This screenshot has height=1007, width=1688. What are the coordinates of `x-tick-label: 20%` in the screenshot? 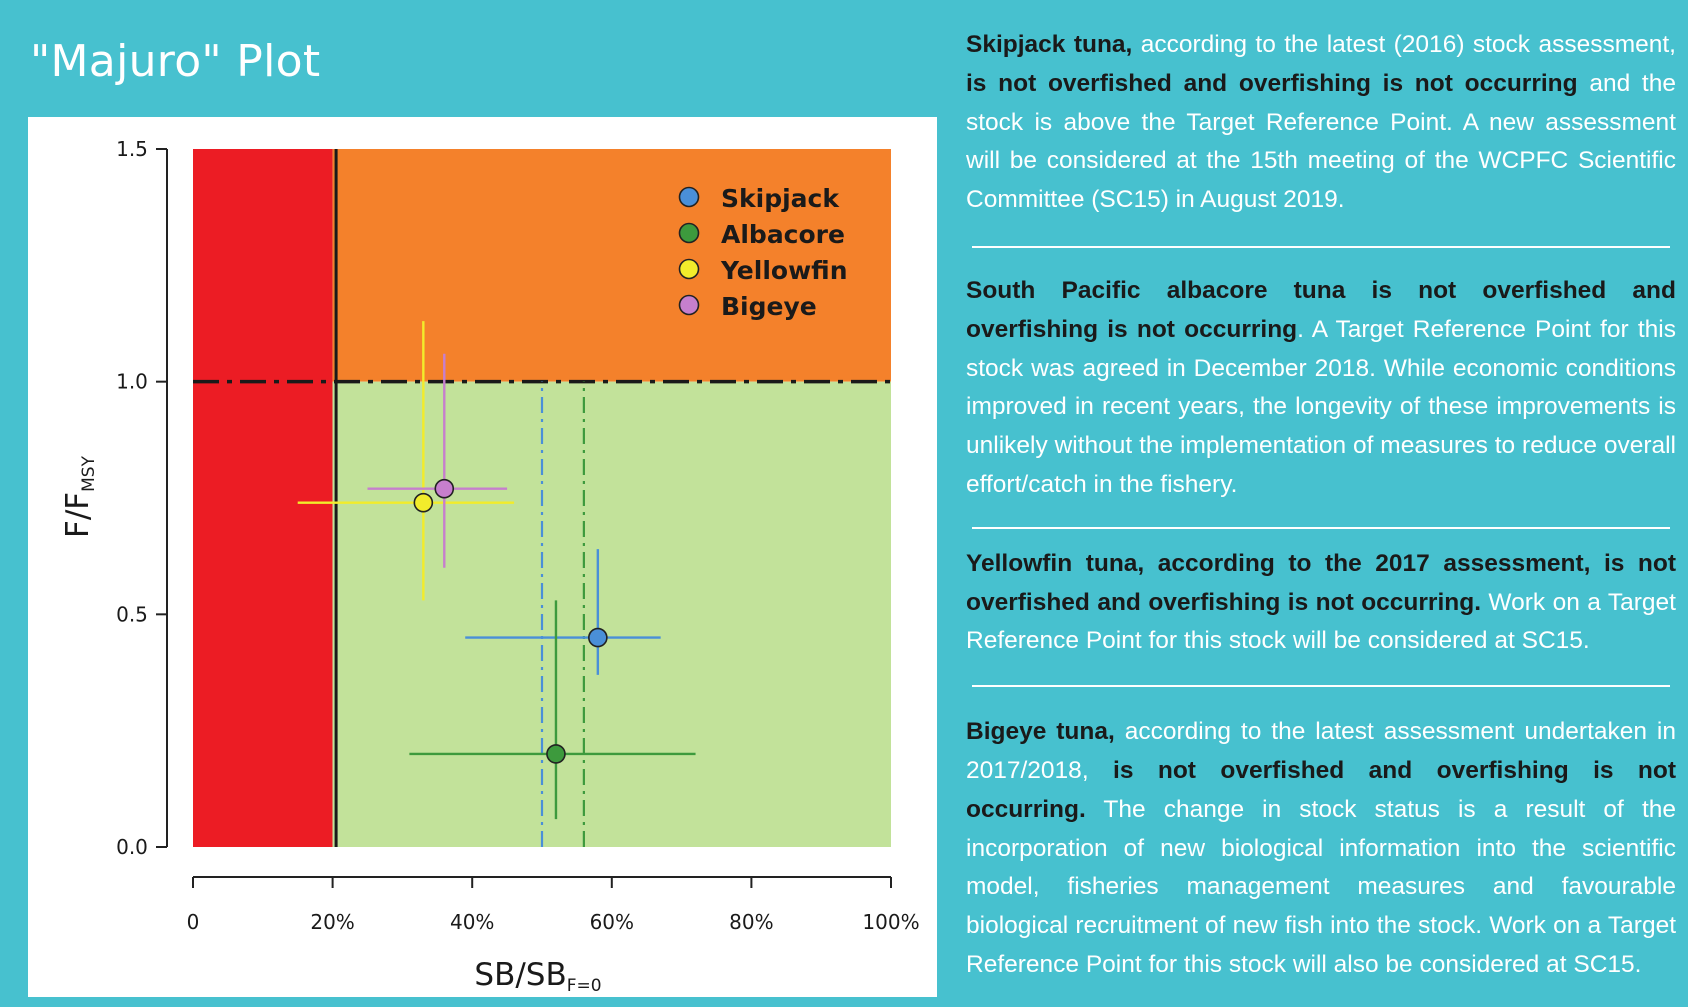 It's located at (332, 922).